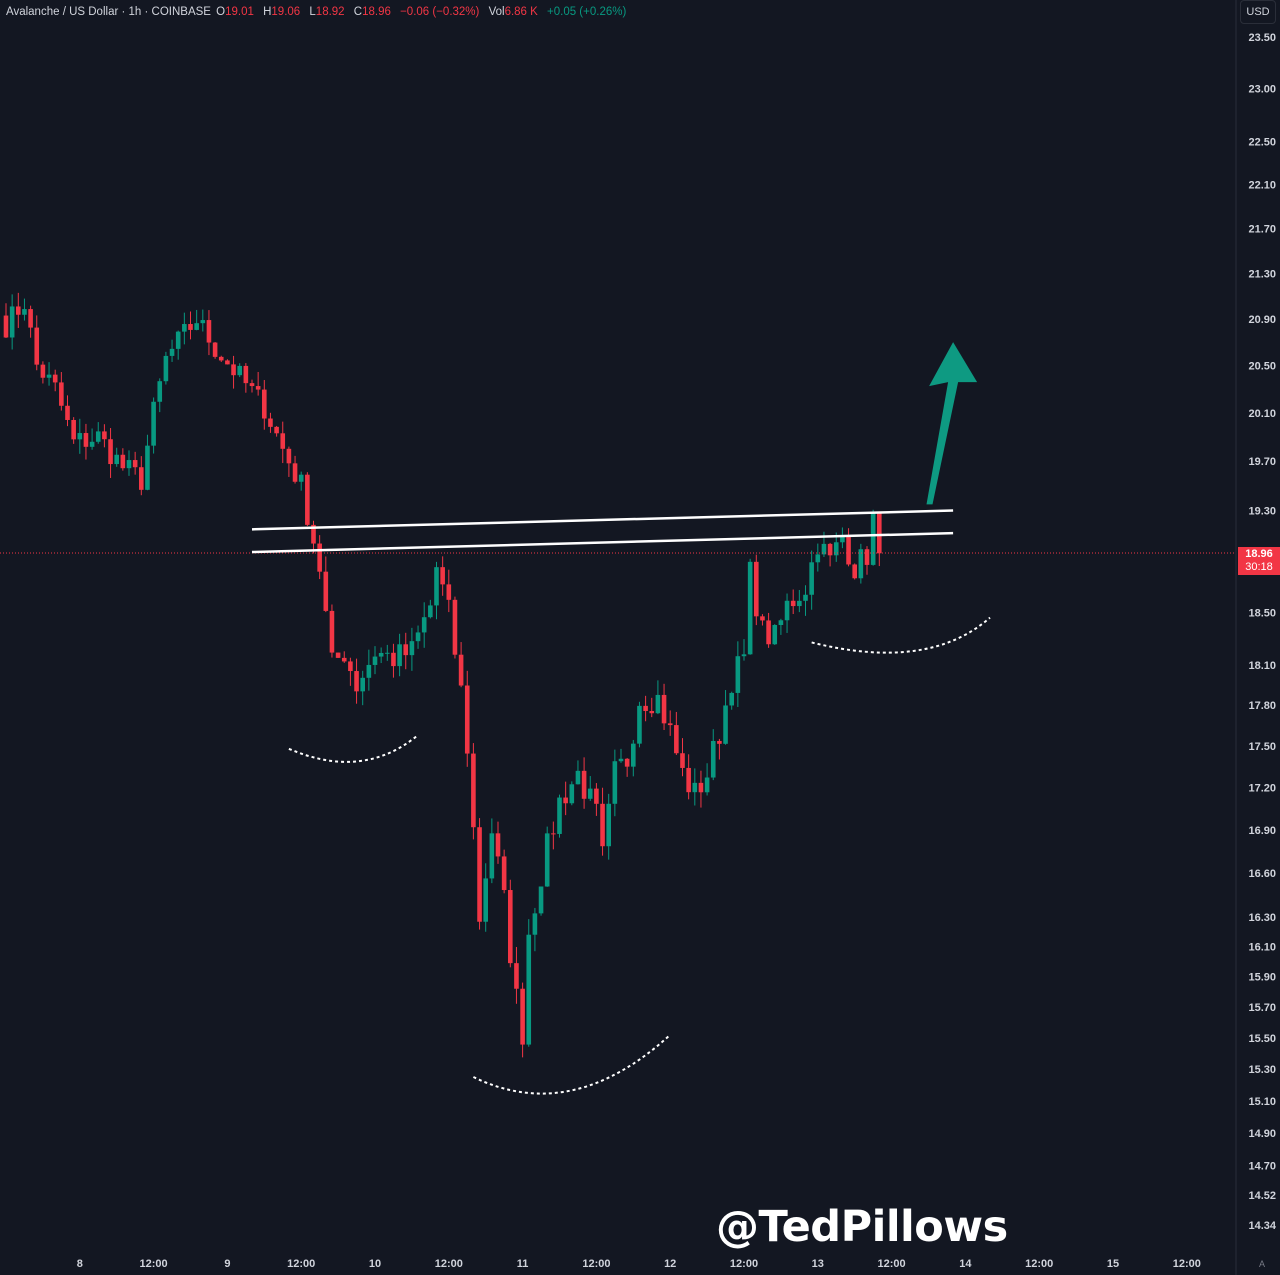  What do you see at coordinates (1262, 38) in the screenshot?
I see `price-tick-label: 23.50` at bounding box center [1262, 38].